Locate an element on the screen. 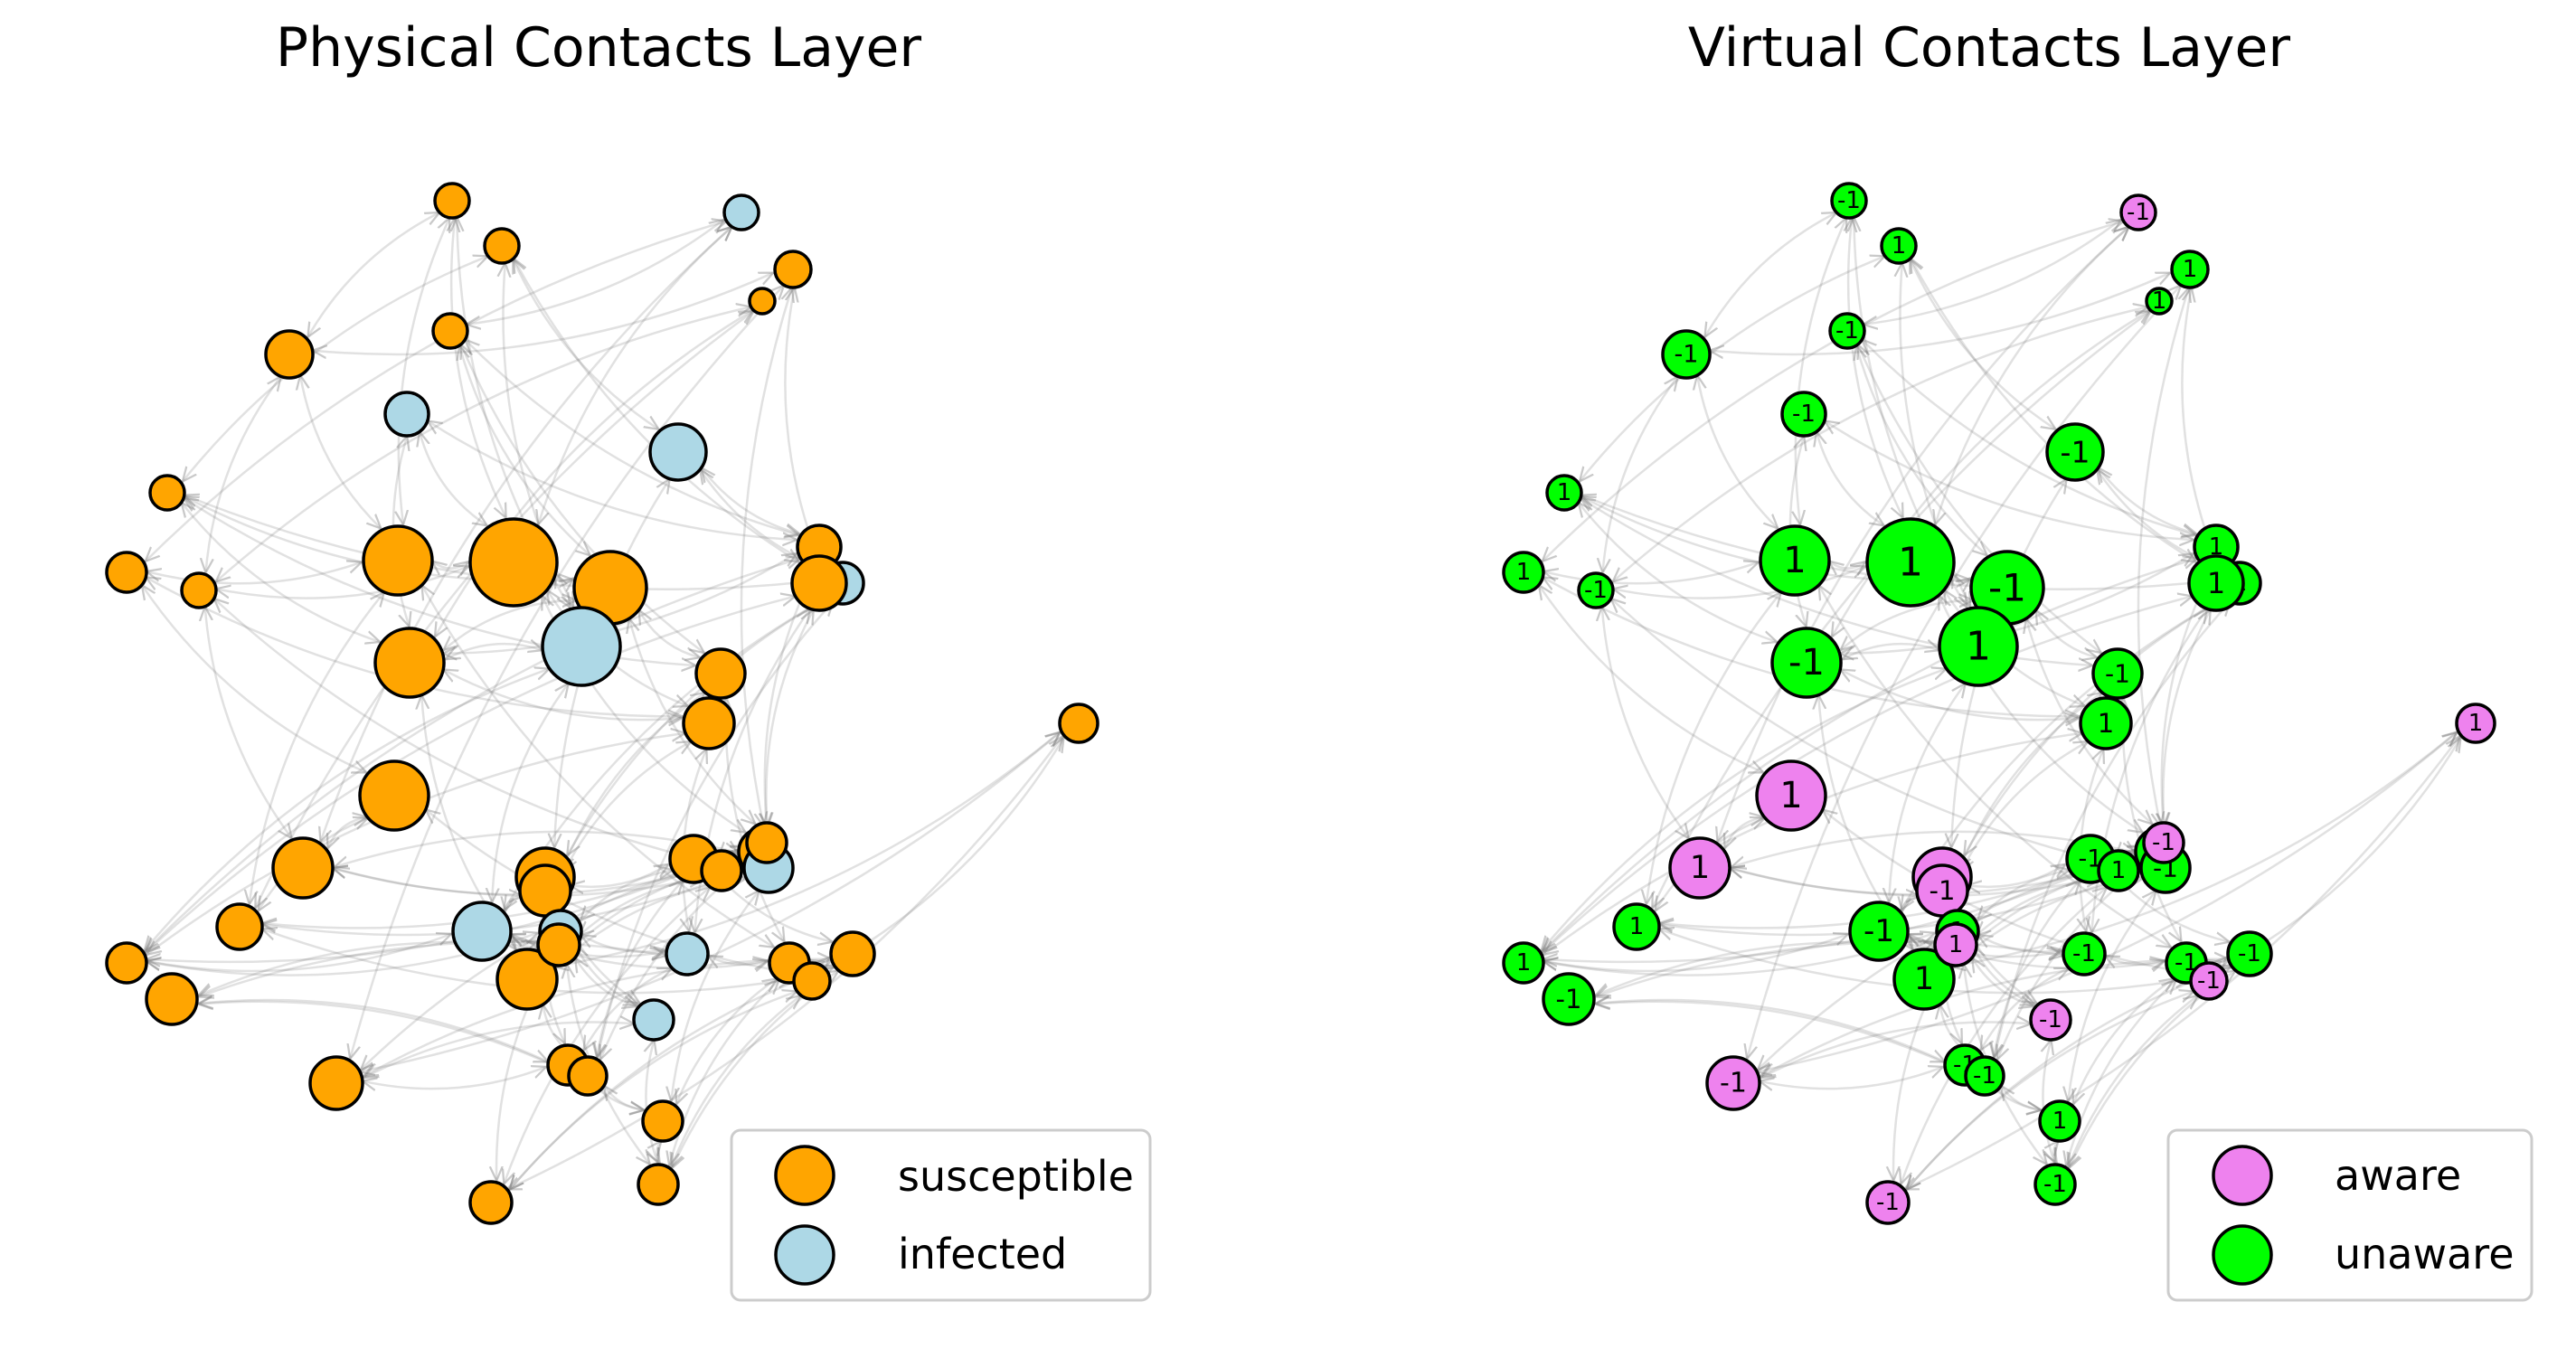 This screenshot has width=2576, height=1349. virtual-node-7: 1 is located at coordinates (2190, 270).